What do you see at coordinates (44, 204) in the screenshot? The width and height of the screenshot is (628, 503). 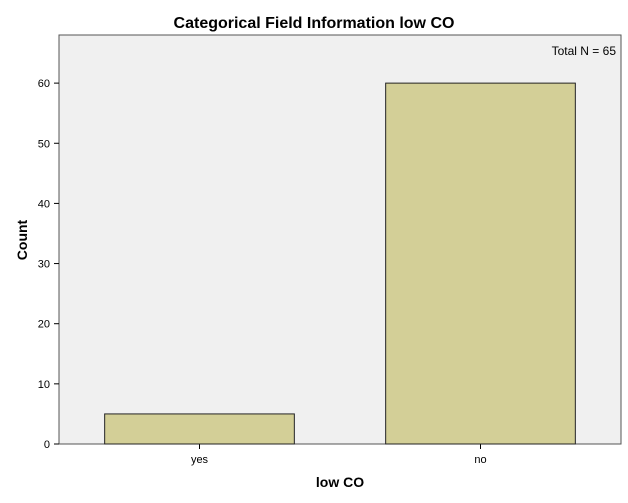 I see `y-tick-label: 40` at bounding box center [44, 204].